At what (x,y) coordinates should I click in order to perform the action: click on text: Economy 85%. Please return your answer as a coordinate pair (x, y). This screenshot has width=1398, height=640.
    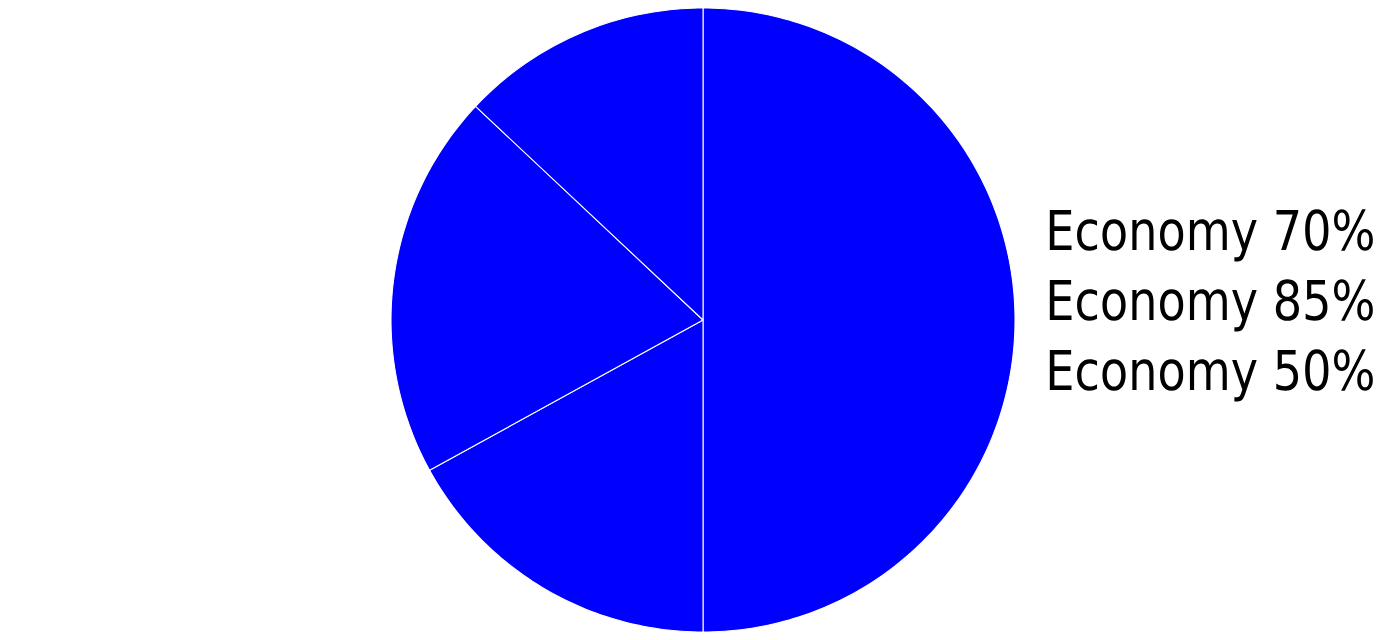
    Looking at the image, I should click on (1211, 305).